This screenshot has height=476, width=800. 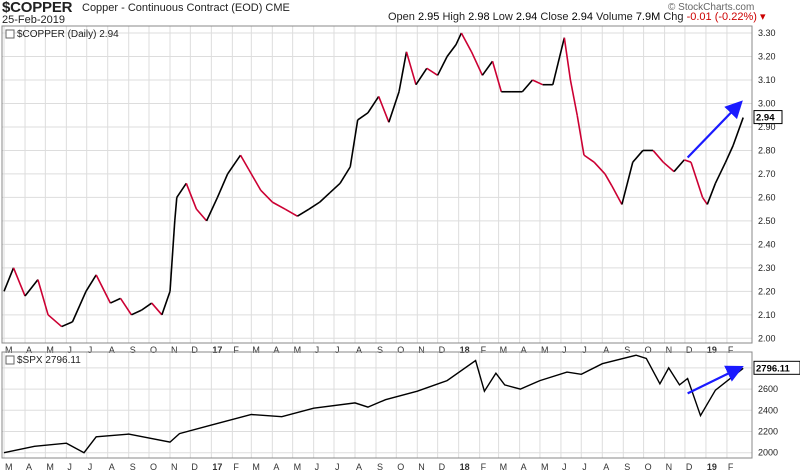 I want to click on x-tick-label: F, so click(x=236, y=350).